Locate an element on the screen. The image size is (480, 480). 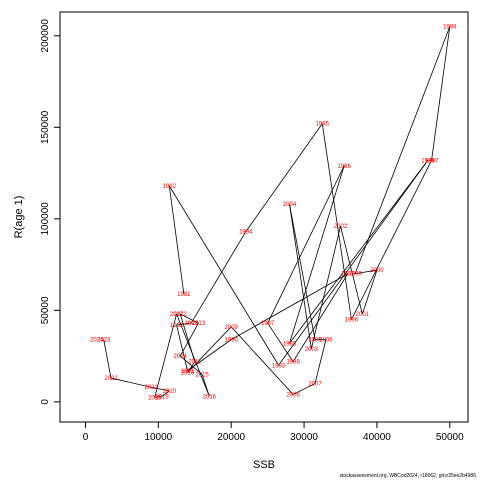
point-label-1998: 1998 is located at coordinates (450, 28).